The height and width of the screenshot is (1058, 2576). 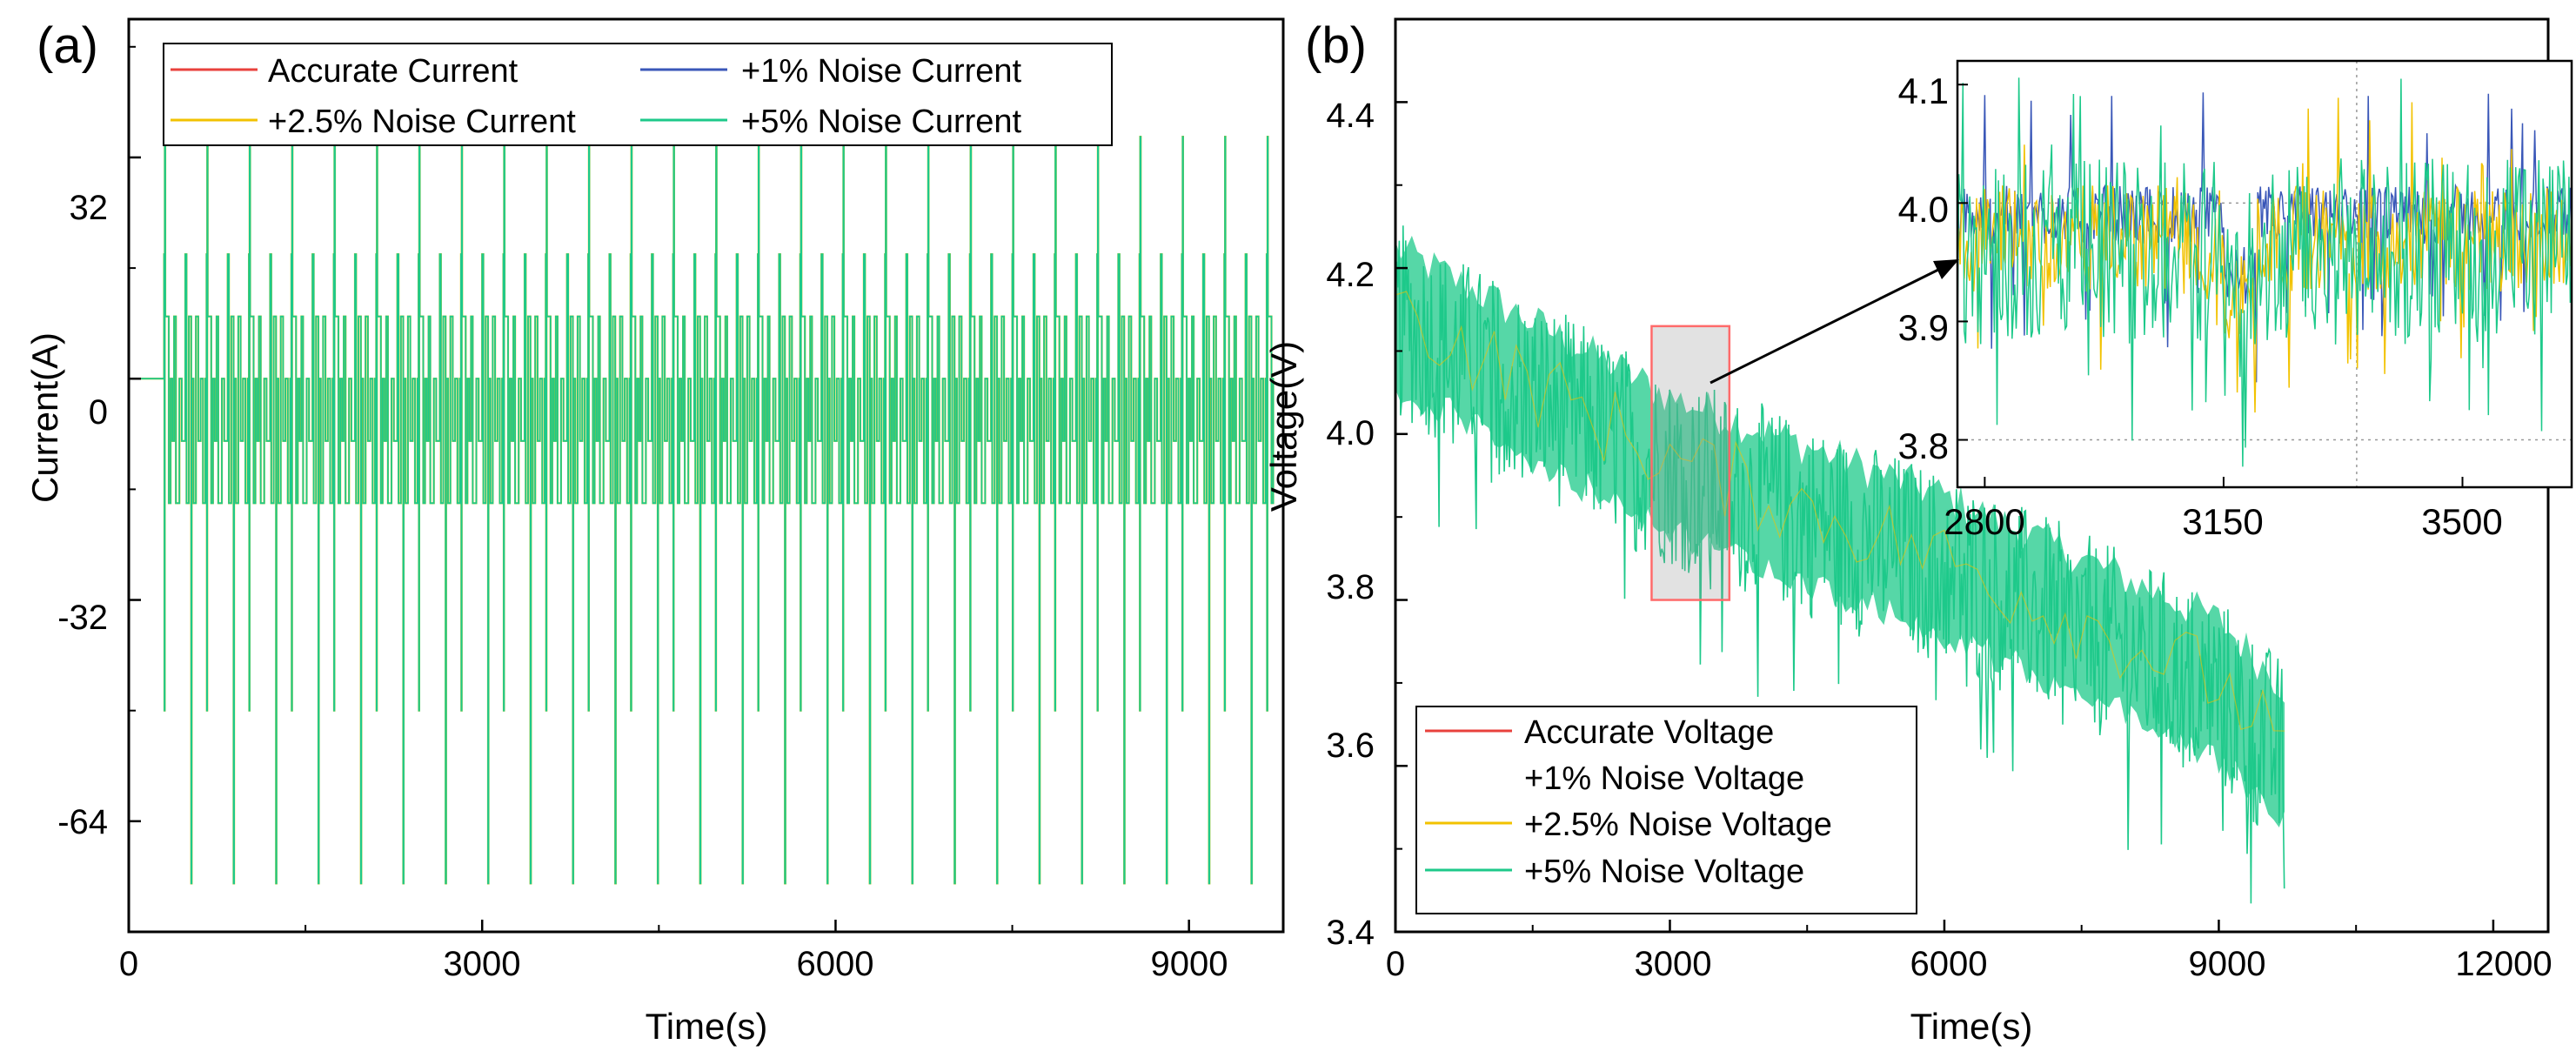 What do you see at coordinates (1924, 327) in the screenshot?
I see `inset-y-tick-label: 3.9` at bounding box center [1924, 327].